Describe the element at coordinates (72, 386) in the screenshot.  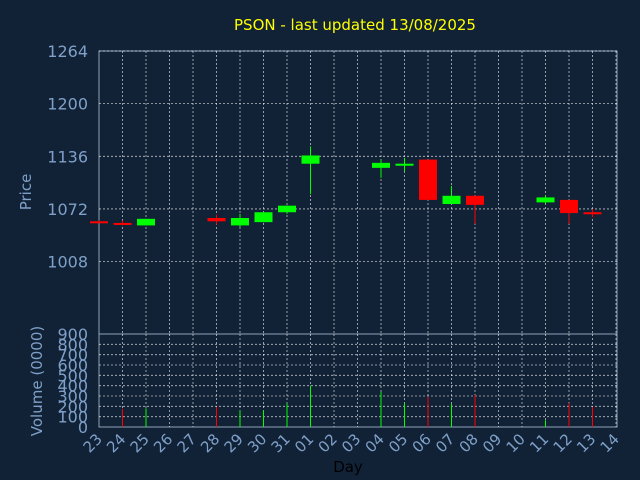
I see `volume-tick-label: 400` at that location.